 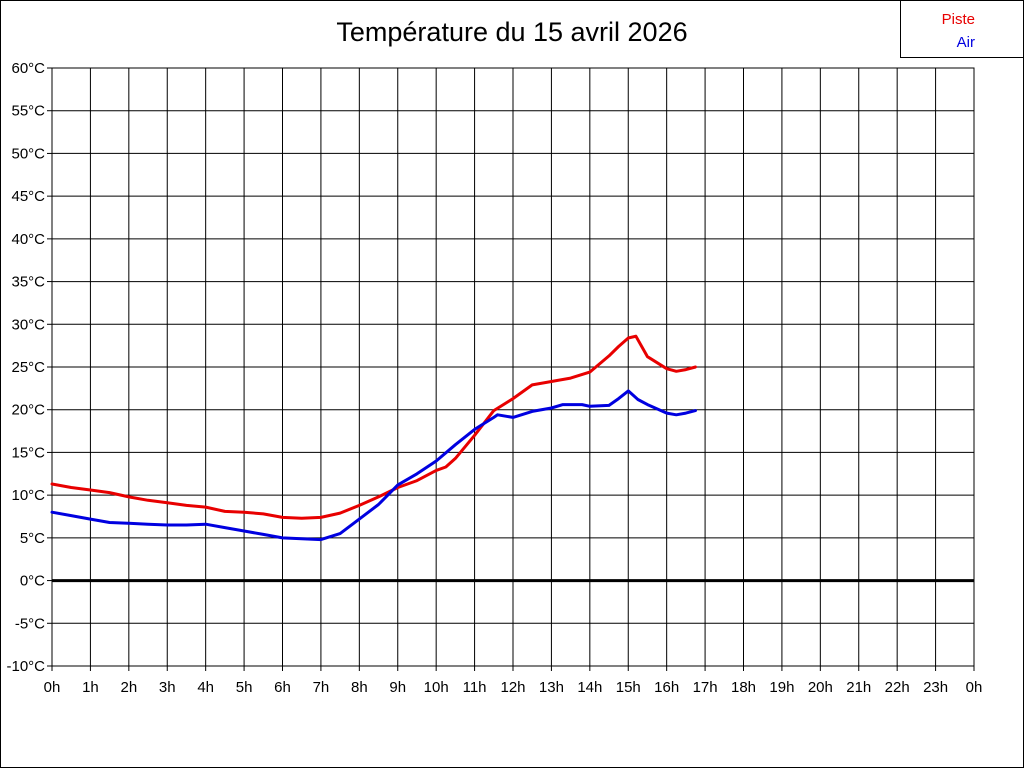 I want to click on x-tick-label: 23h, so click(x=935, y=687).